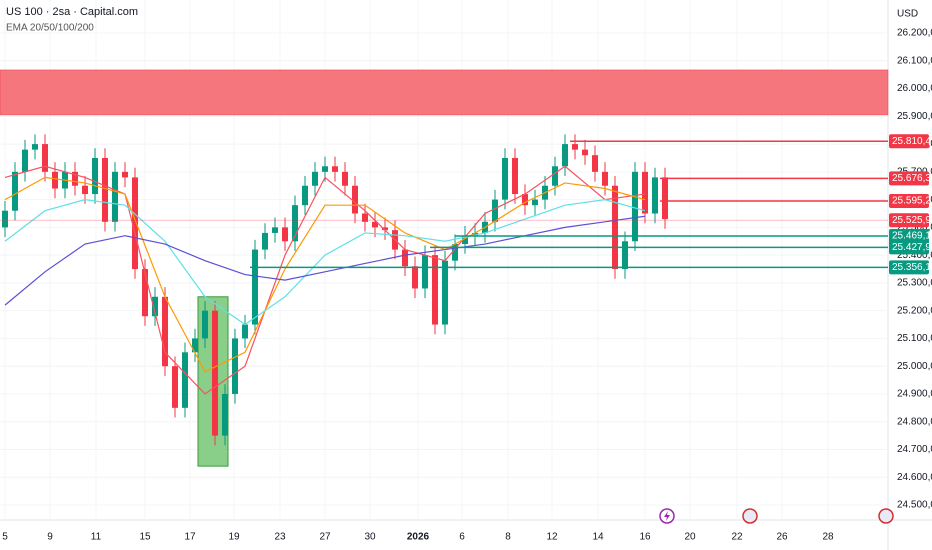  Describe the element at coordinates (907, 14) in the screenshot. I see `currency: USD` at that location.